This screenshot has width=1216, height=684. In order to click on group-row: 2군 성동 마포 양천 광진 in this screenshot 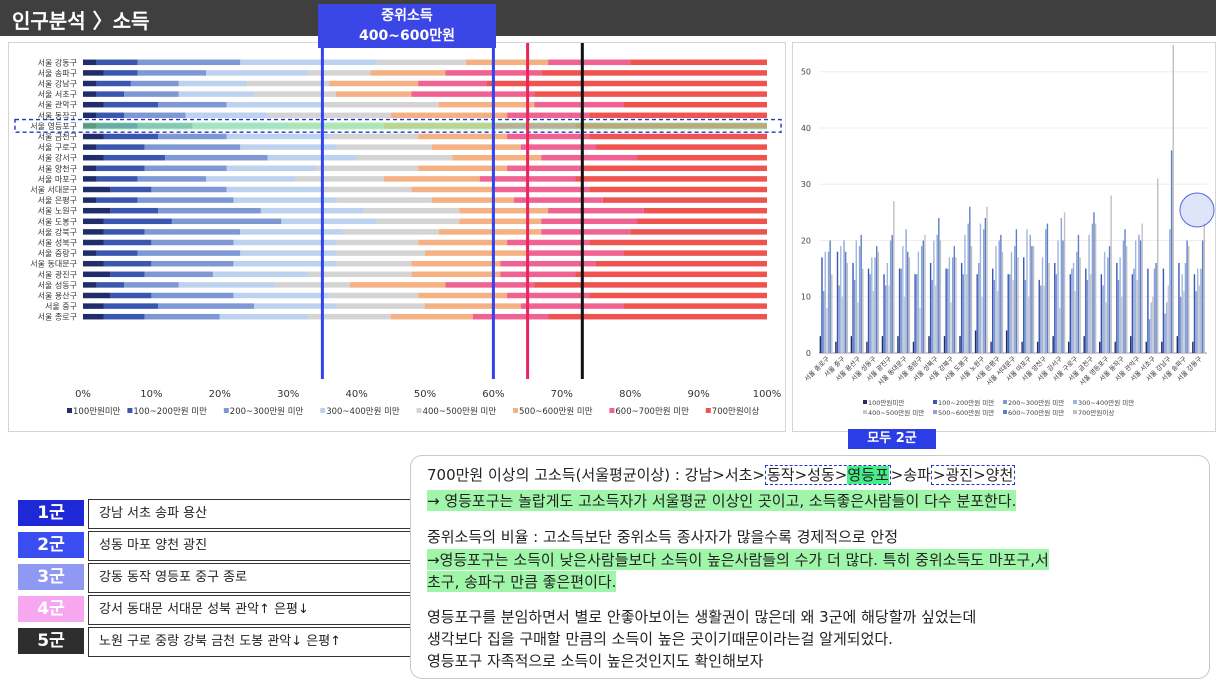, I will do `click(215, 545)`.